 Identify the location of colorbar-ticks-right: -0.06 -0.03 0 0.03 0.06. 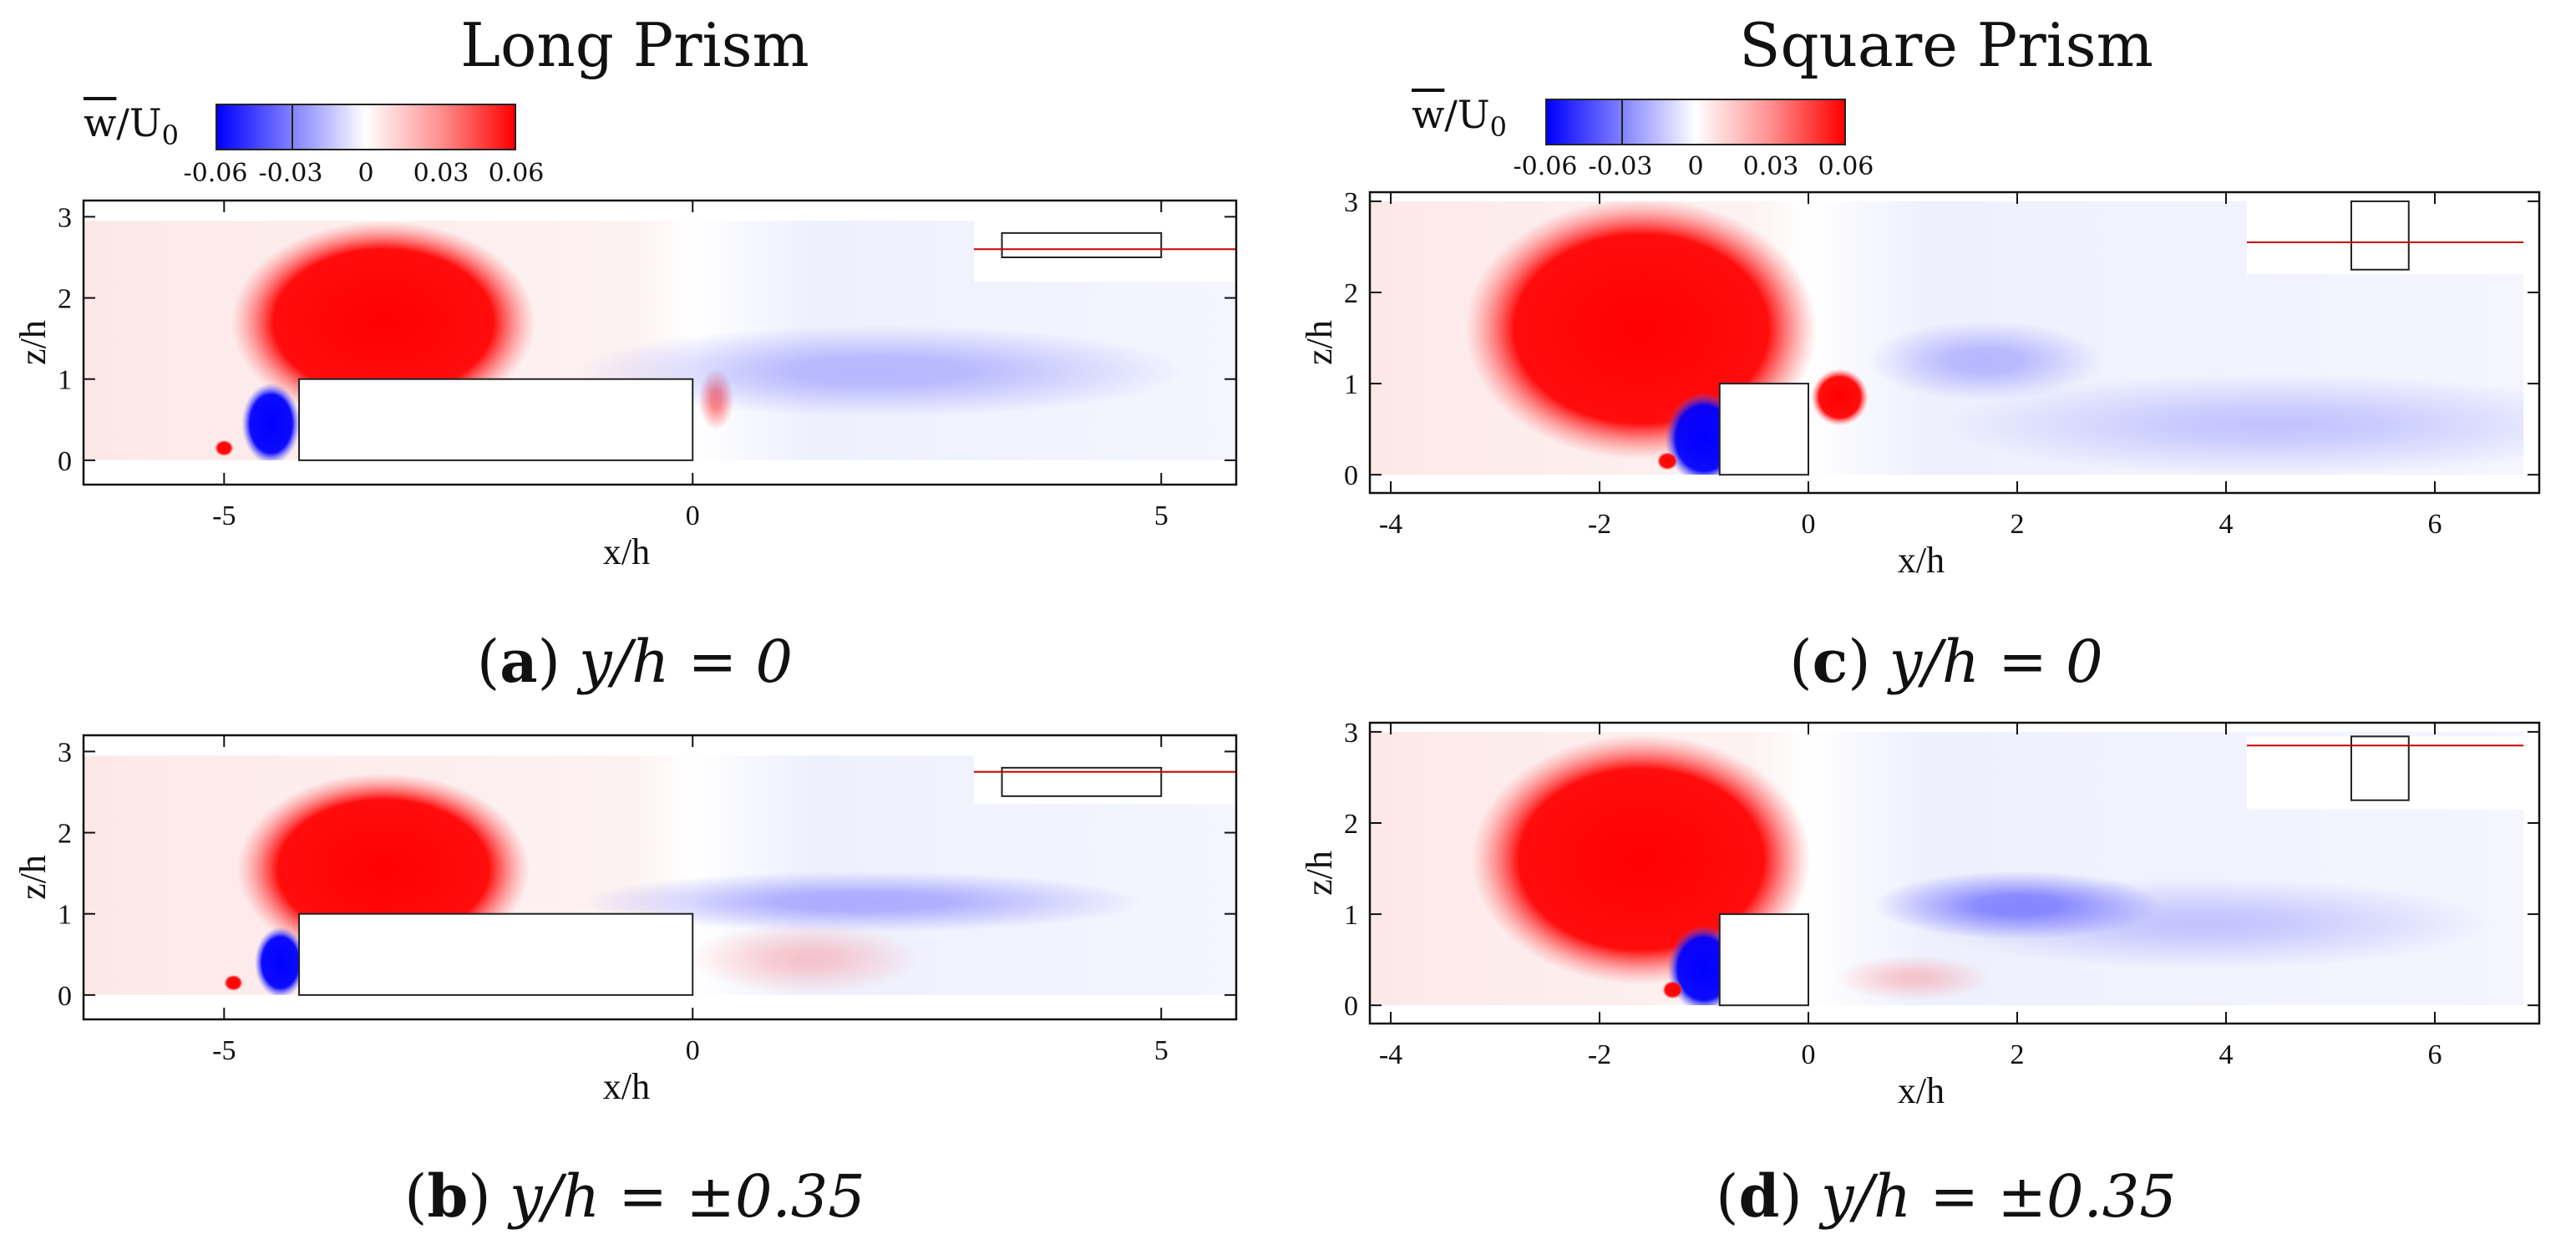
(1694, 168).